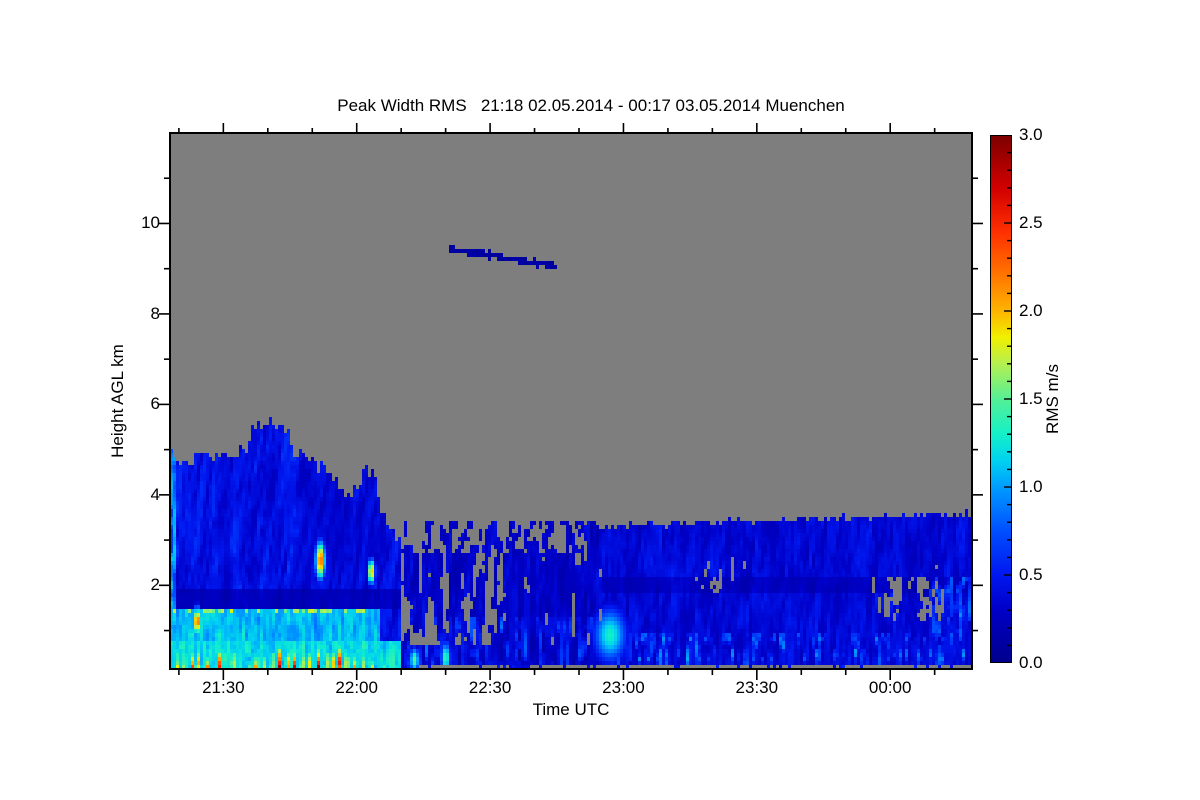  I want to click on colorbar-tick-label: 0.0, so click(1031, 662).